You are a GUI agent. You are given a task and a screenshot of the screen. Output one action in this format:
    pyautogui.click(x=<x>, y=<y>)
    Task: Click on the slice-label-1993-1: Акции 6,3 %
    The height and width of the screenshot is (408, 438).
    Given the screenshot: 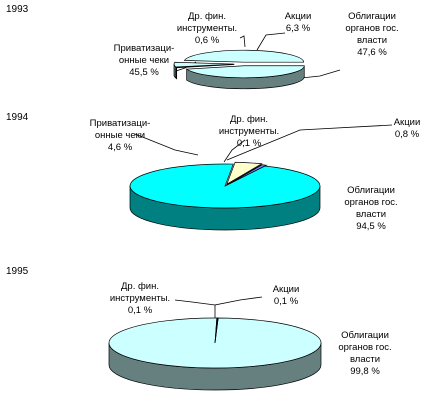 What is the action you would take?
    pyautogui.click(x=298, y=22)
    